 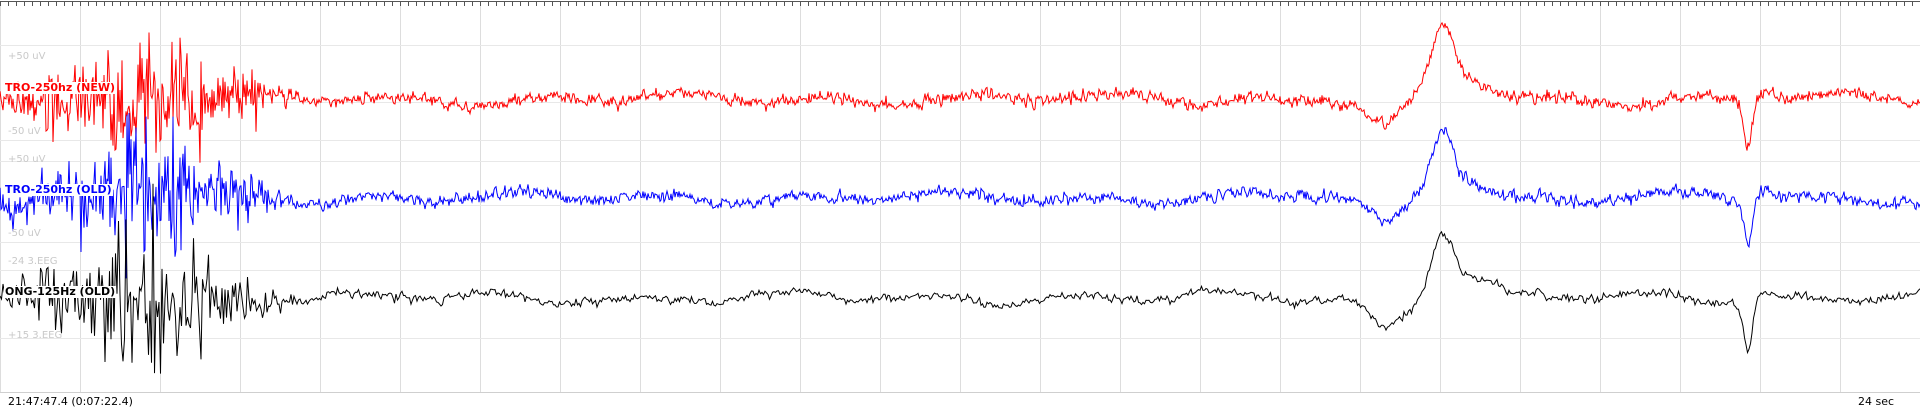 What do you see at coordinates (58, 189) in the screenshot?
I see `channel-label-tro-250hz-old: TRO-250hz (OLD)` at bounding box center [58, 189].